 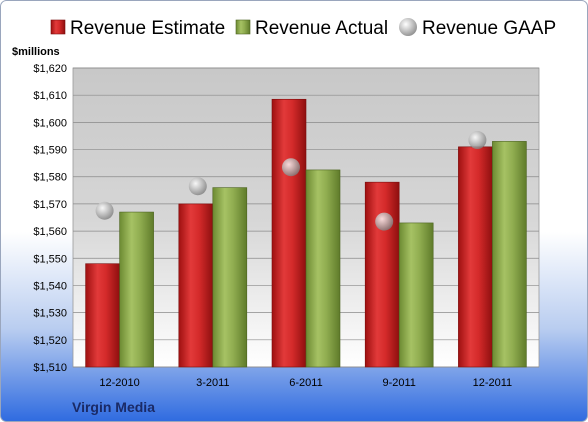 I want to click on legend-item-estimate: Revenue Estimate, so click(x=137, y=28).